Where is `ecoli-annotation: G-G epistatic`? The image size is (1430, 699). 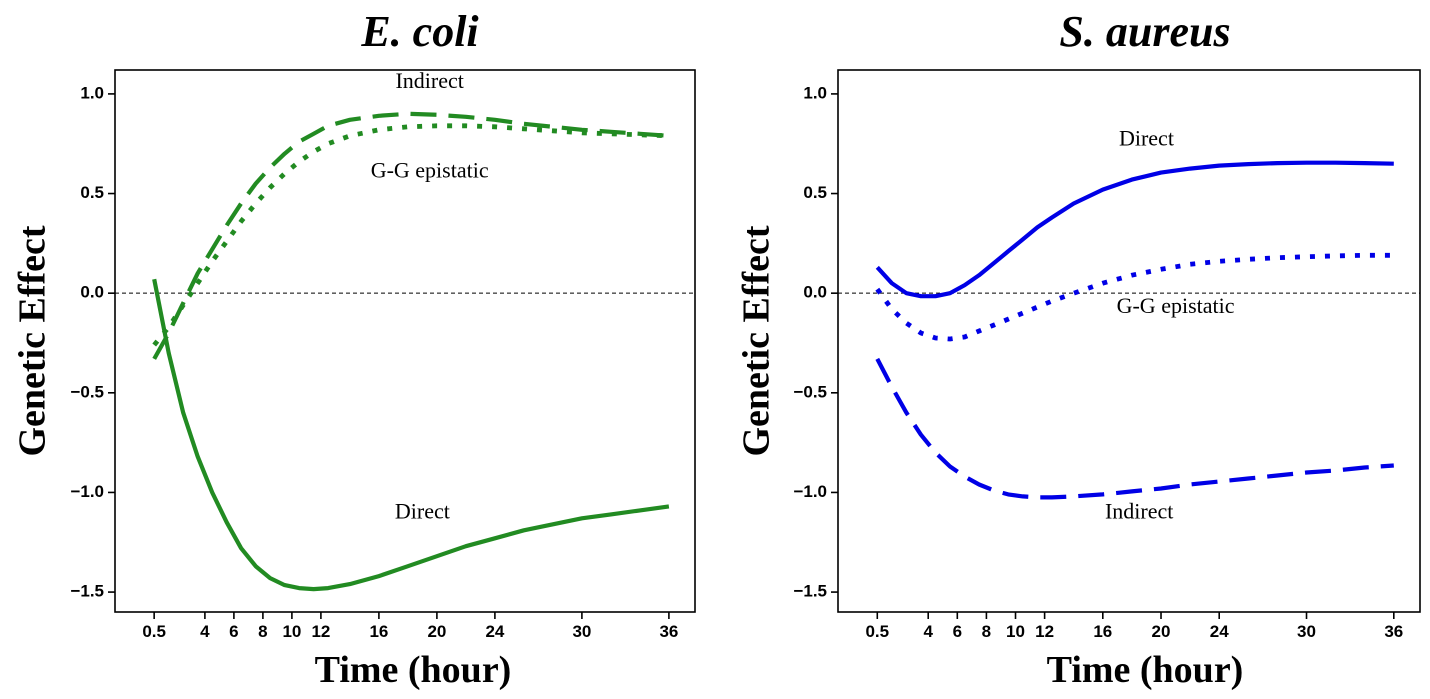 ecoli-annotation: G-G epistatic is located at coordinates (430, 170).